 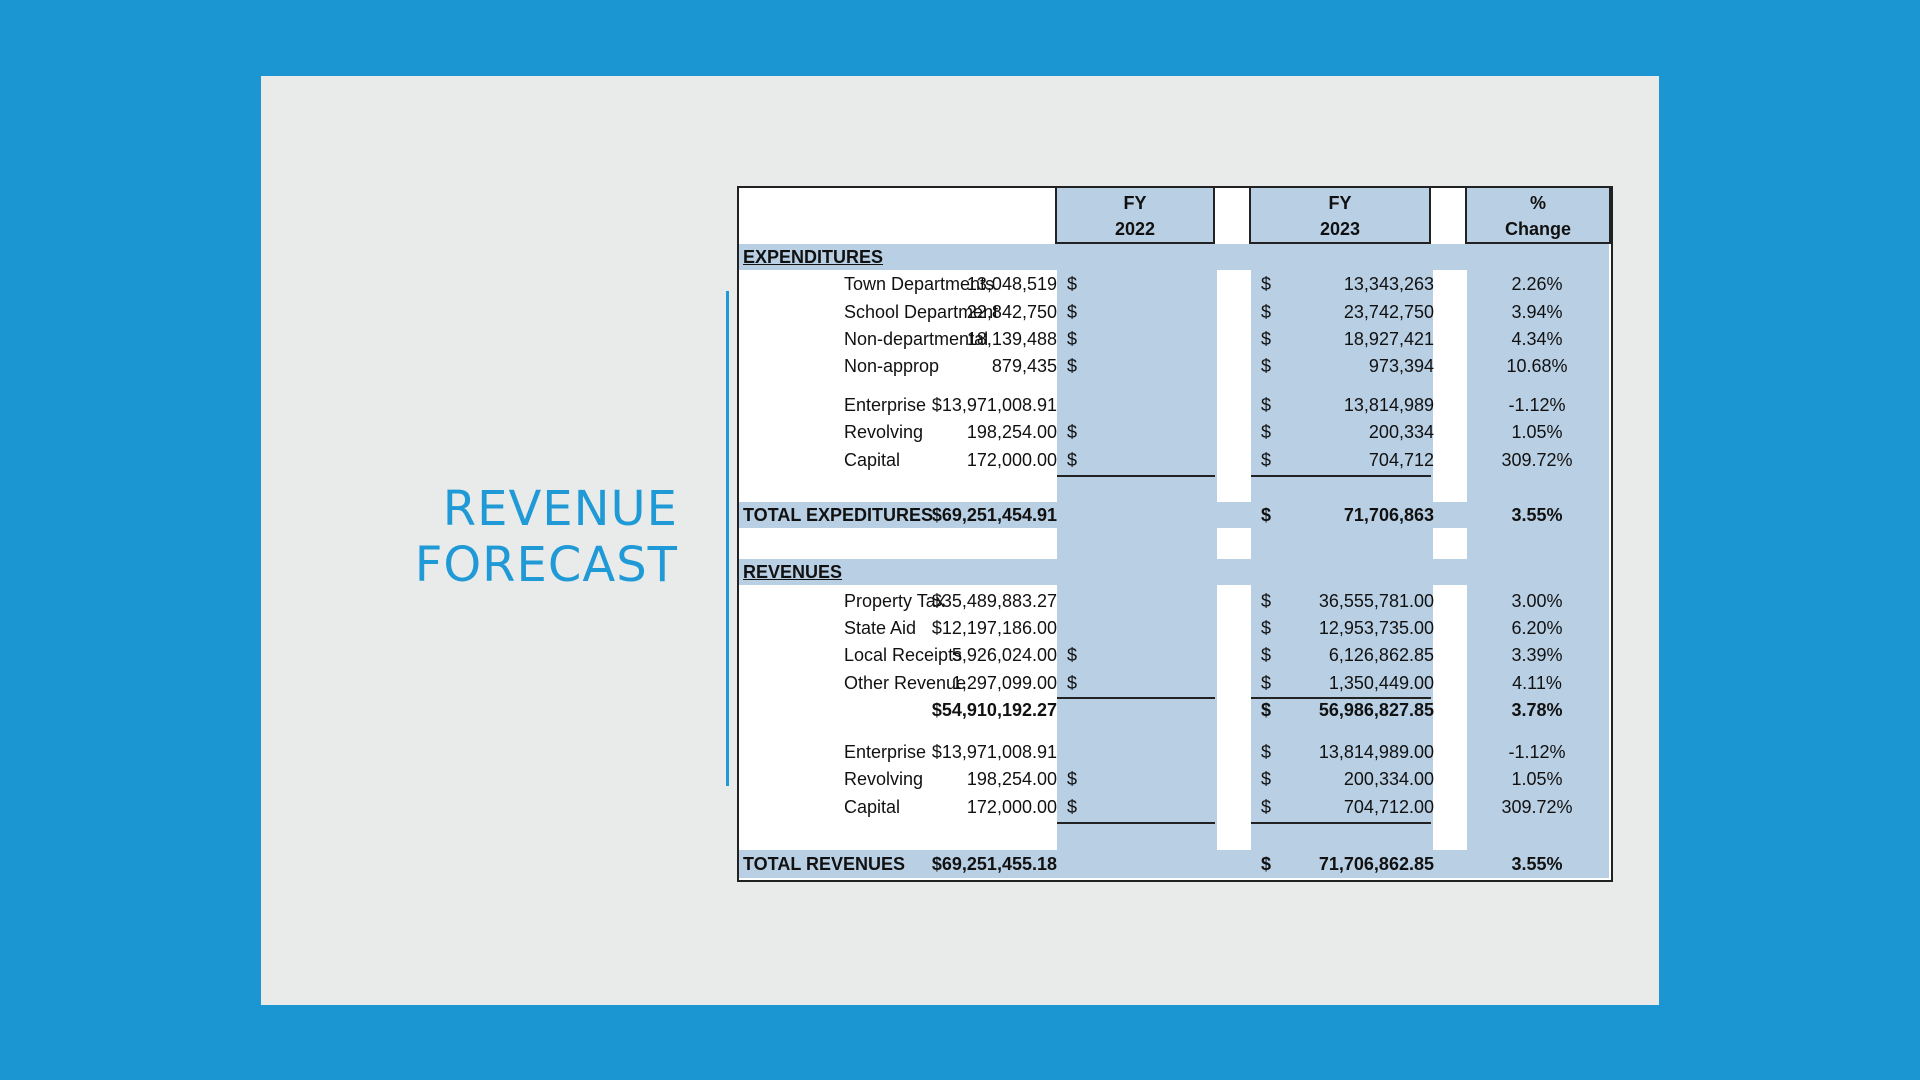 What do you see at coordinates (1011, 312) in the screenshot?
I see `fy2022-value: 22,842,750` at bounding box center [1011, 312].